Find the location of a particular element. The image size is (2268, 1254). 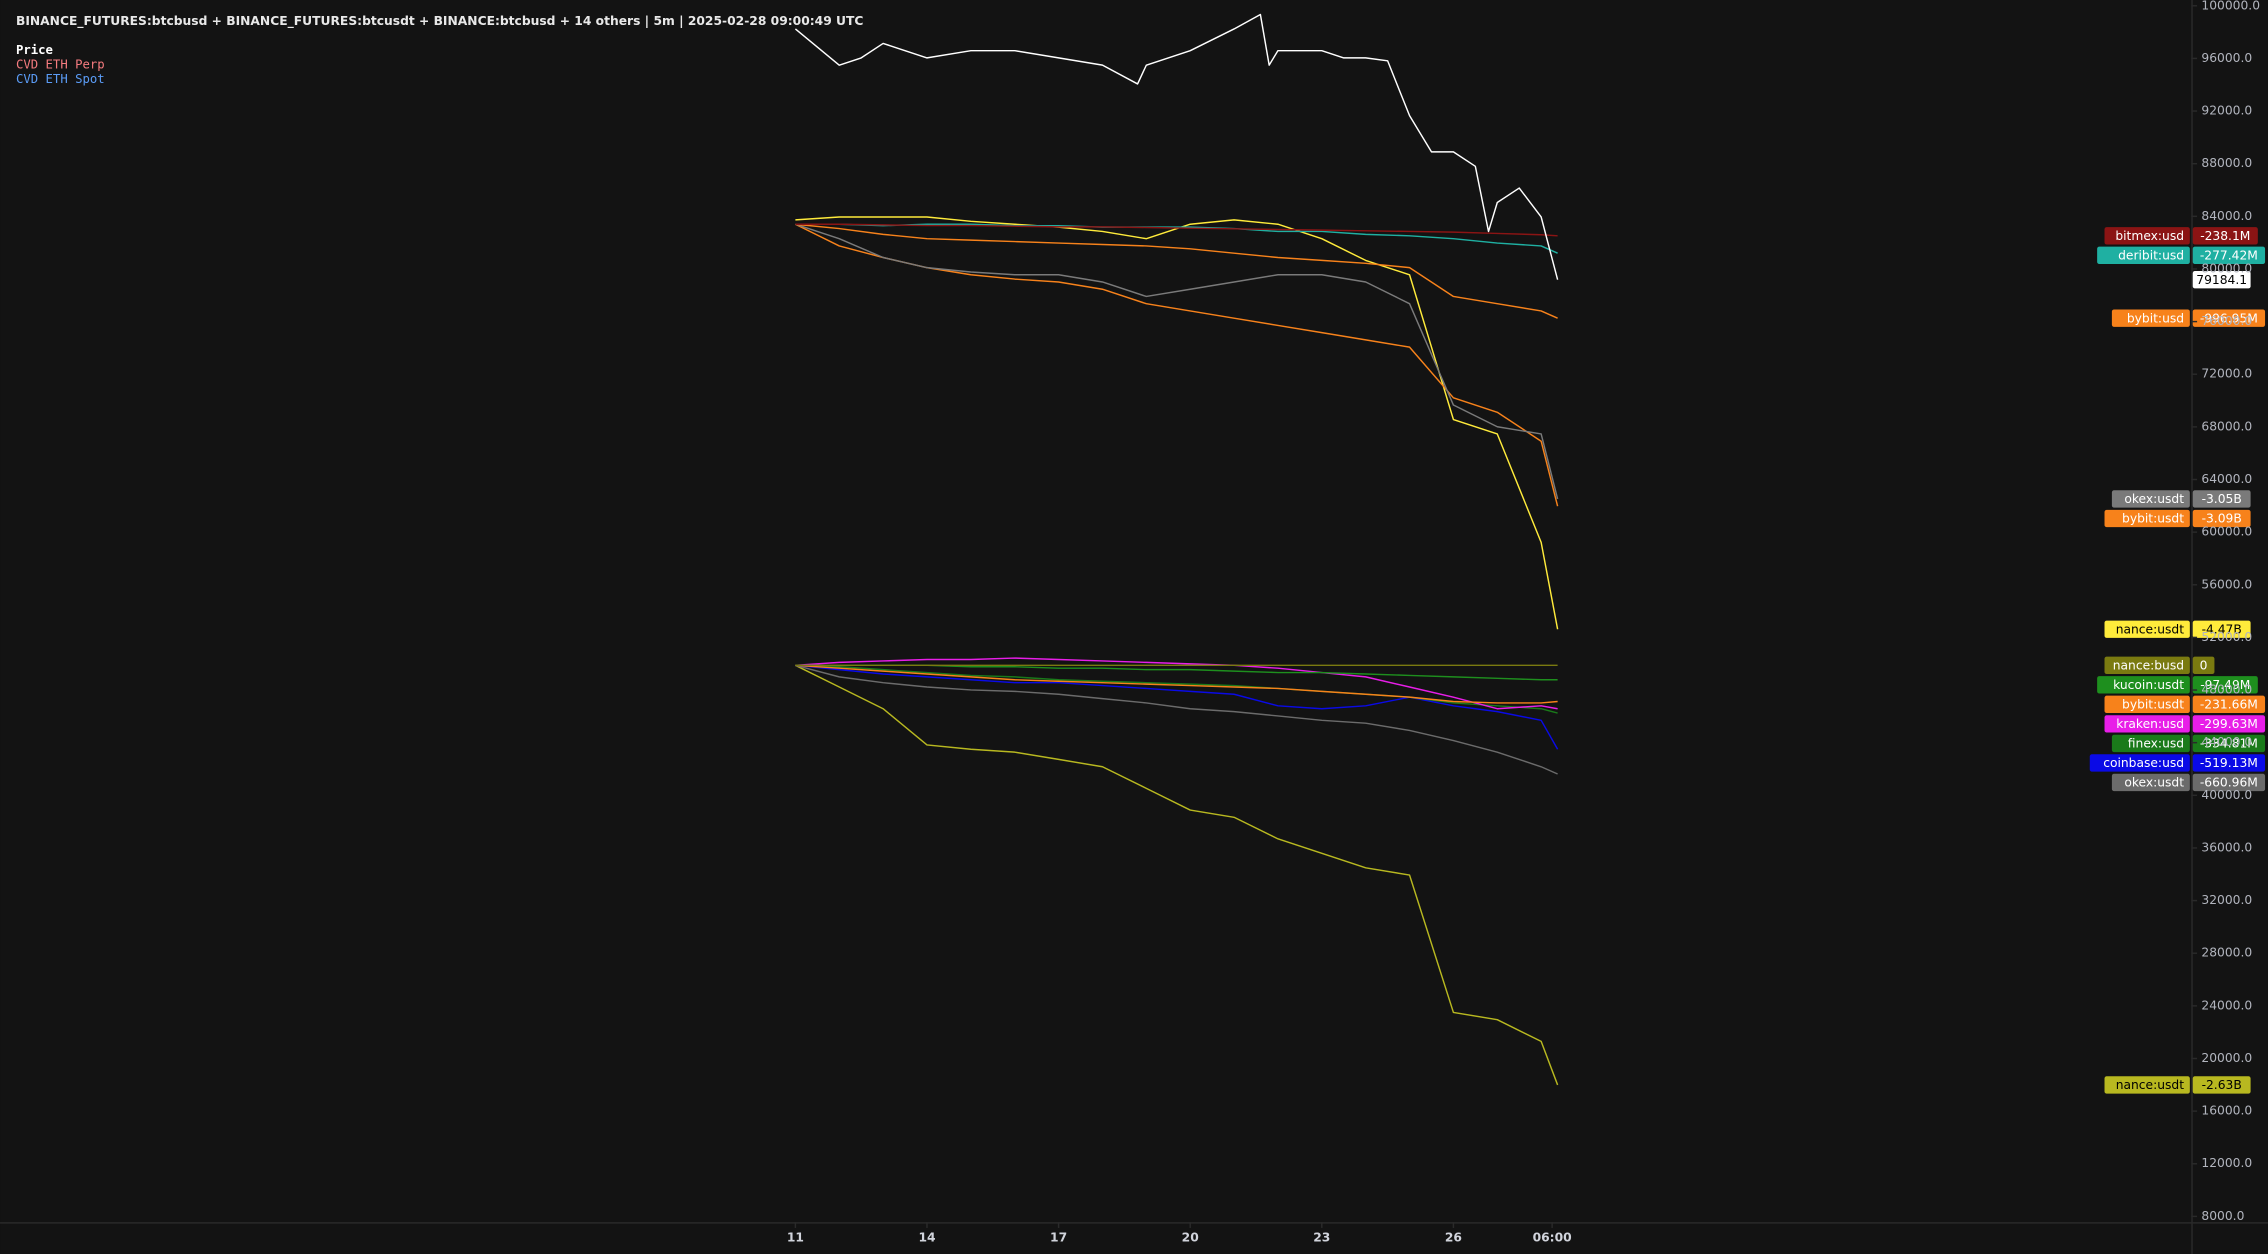

tag-name: deribit:usd is located at coordinates (2151, 256).